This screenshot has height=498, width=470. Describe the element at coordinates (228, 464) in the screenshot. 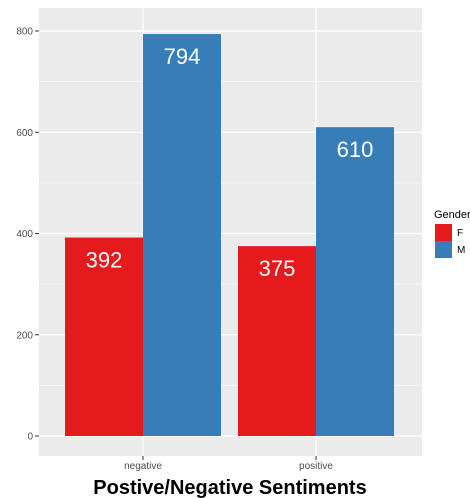

I see `x-tick-labels: negative positive` at that location.